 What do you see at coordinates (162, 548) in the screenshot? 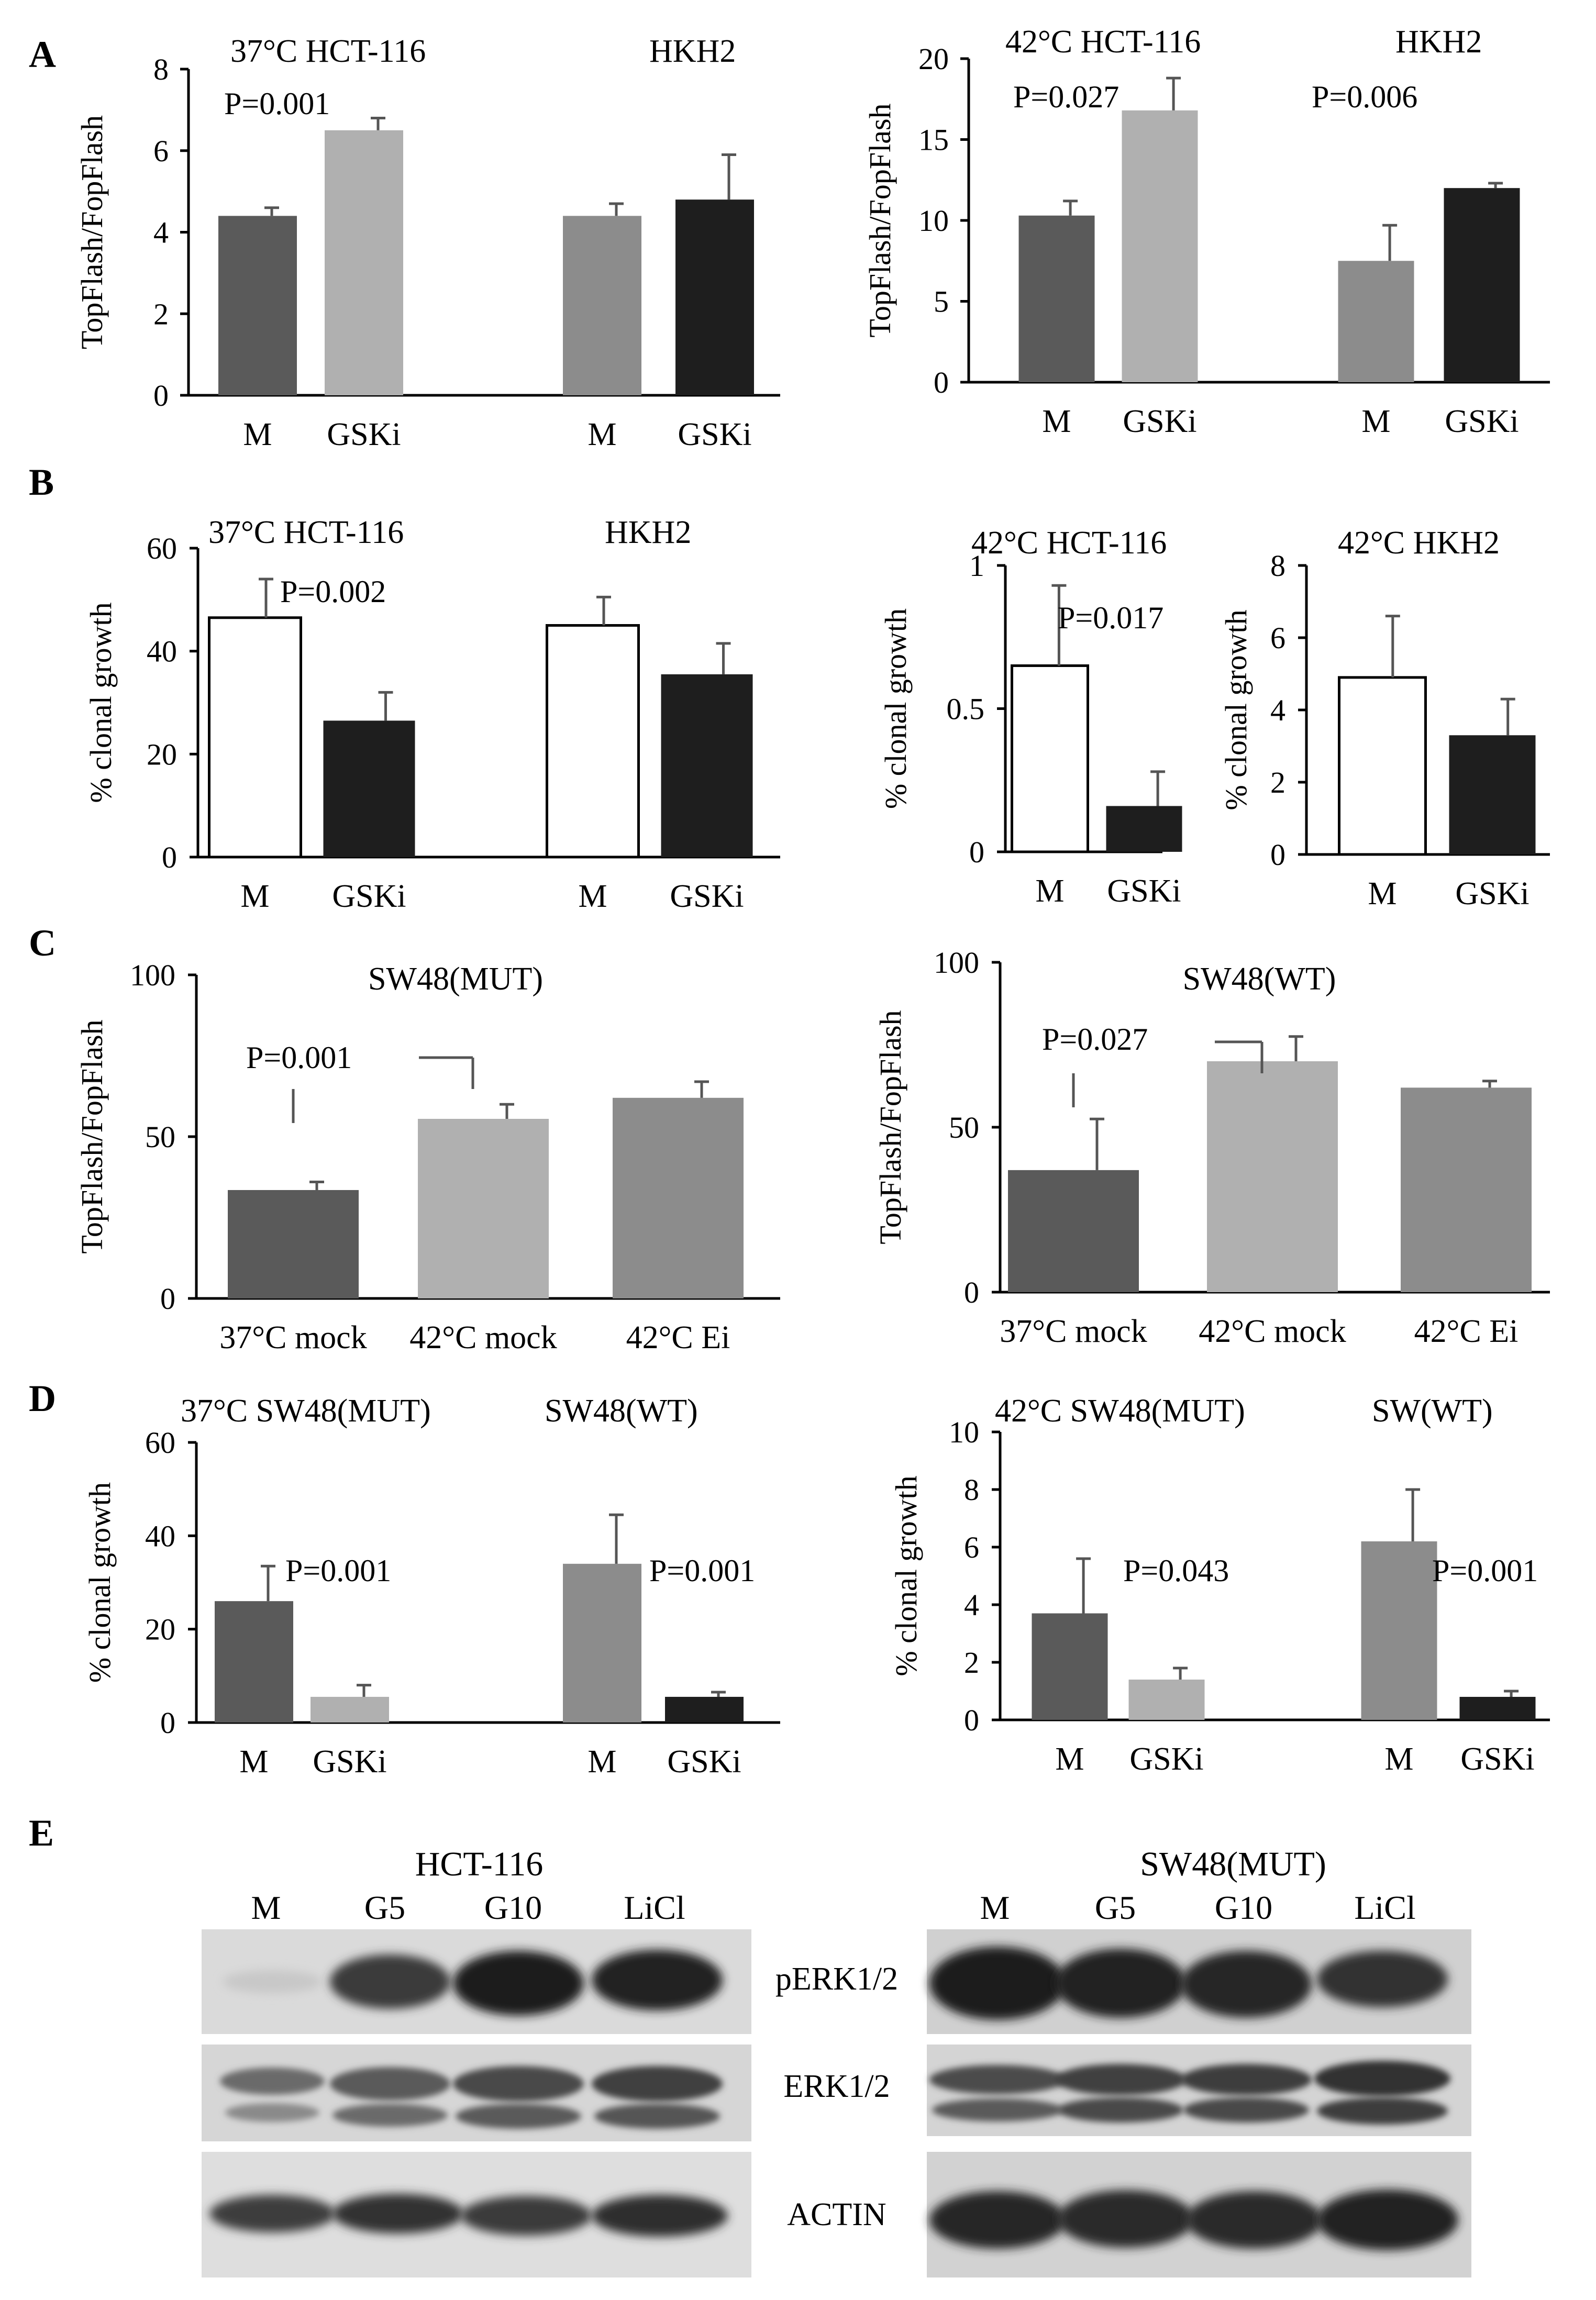
I see `y-tick-label: 60` at bounding box center [162, 548].